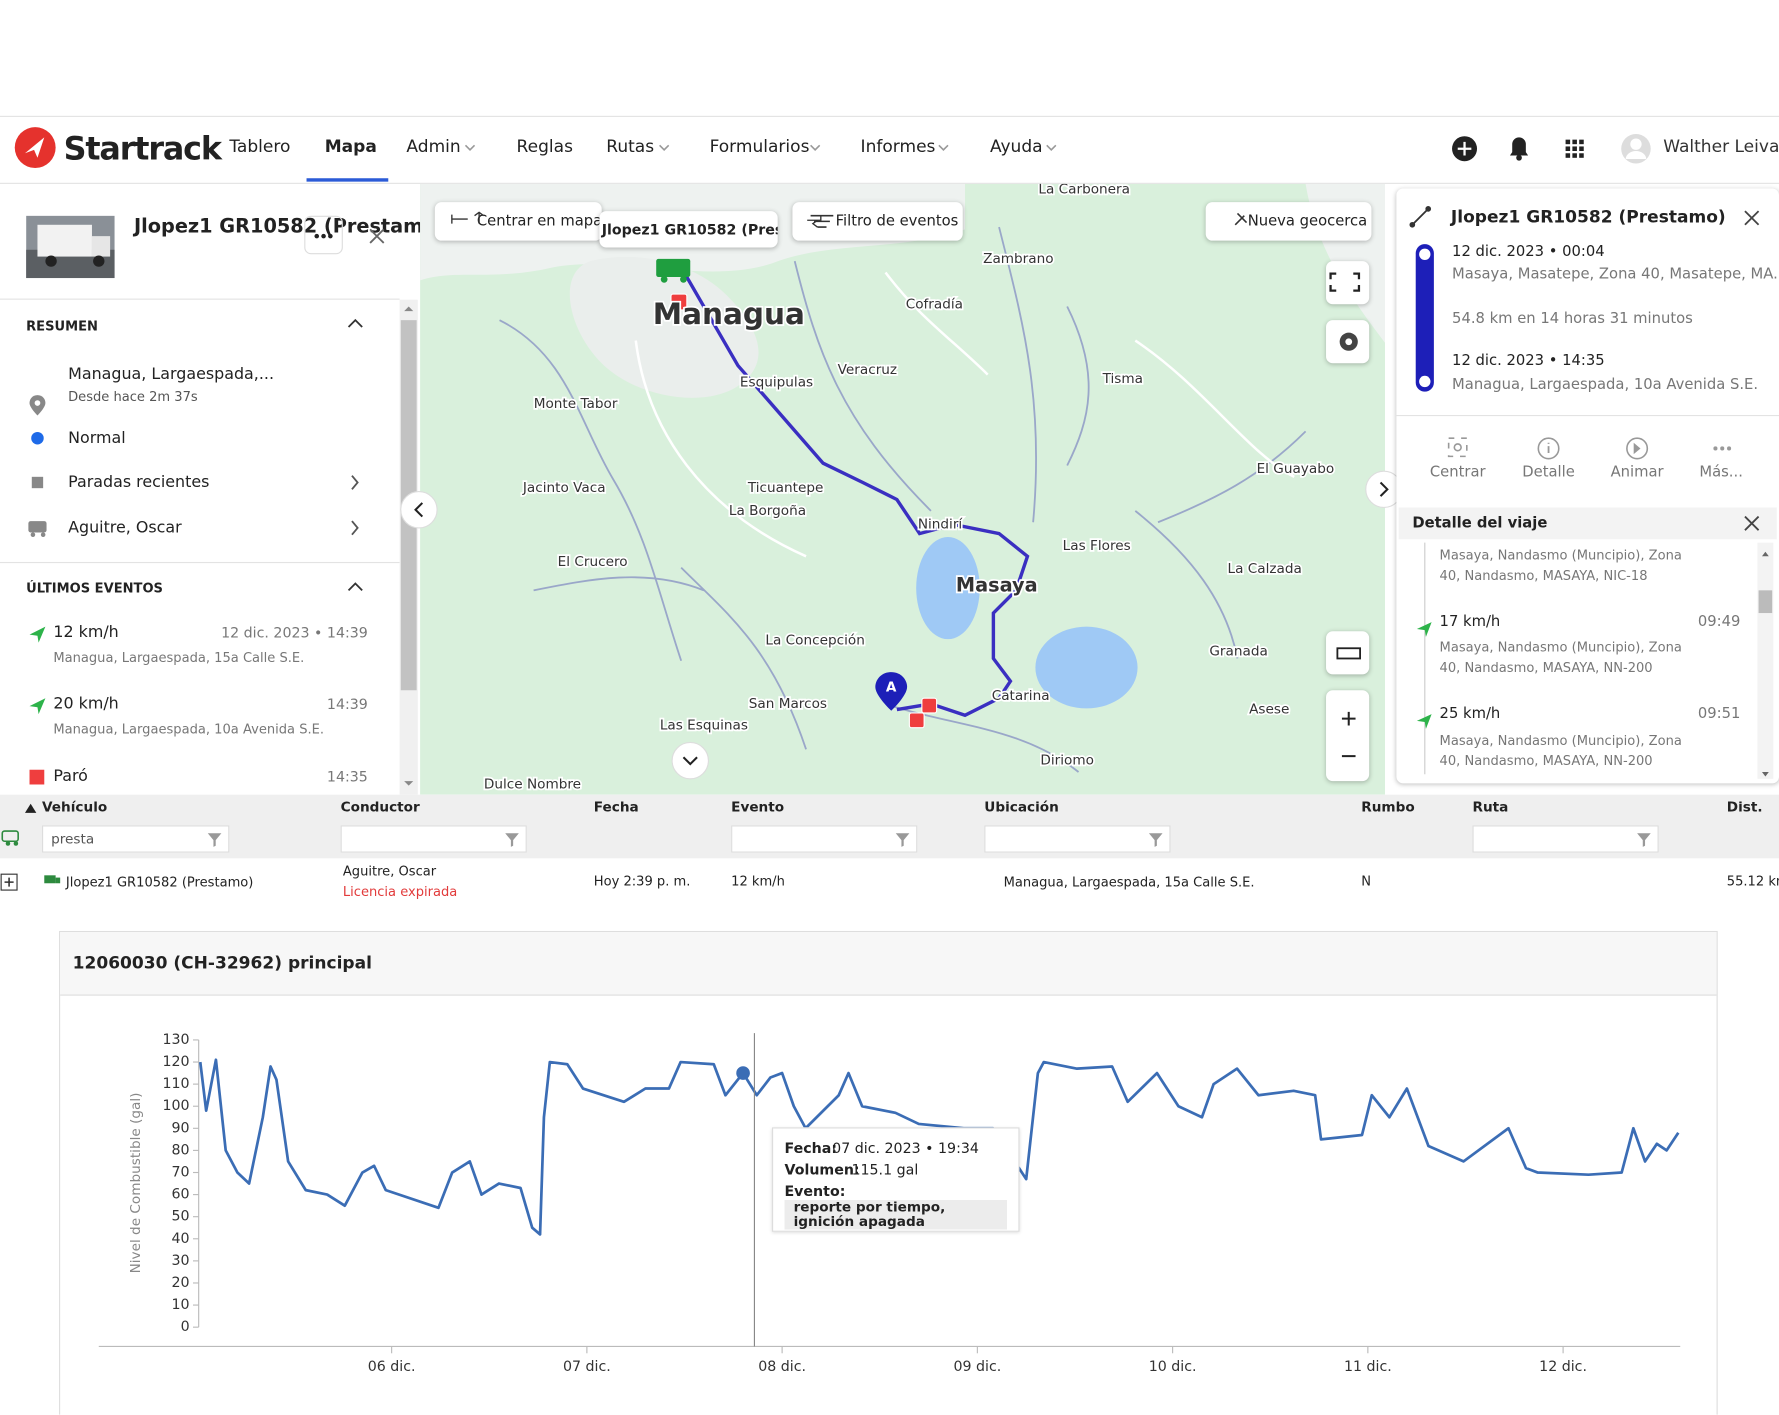 The image size is (1779, 1415). What do you see at coordinates (1490, 807) in the screenshot?
I see `column-header: Ruta` at bounding box center [1490, 807].